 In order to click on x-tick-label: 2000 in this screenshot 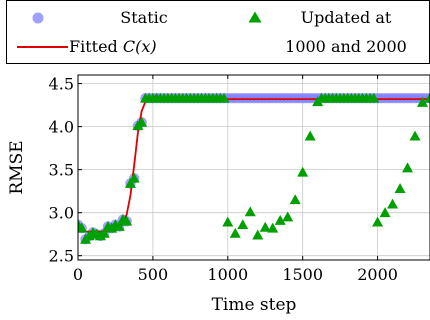, I will do `click(377, 274)`.